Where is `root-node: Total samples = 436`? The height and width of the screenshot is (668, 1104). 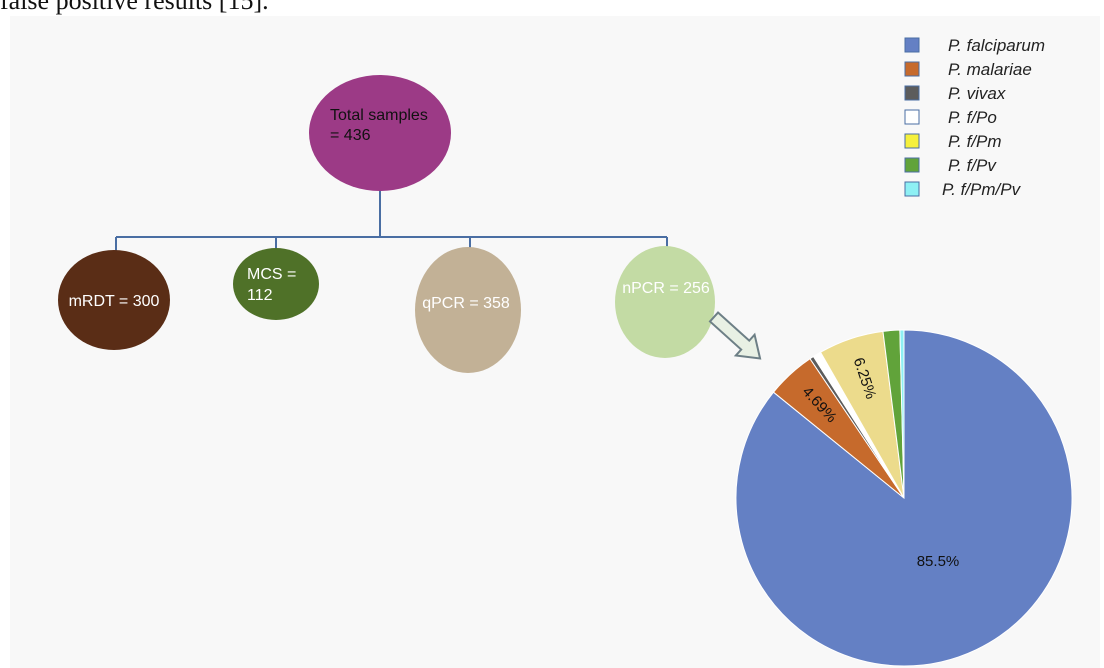 root-node: Total samples = 436 is located at coordinates (380, 133).